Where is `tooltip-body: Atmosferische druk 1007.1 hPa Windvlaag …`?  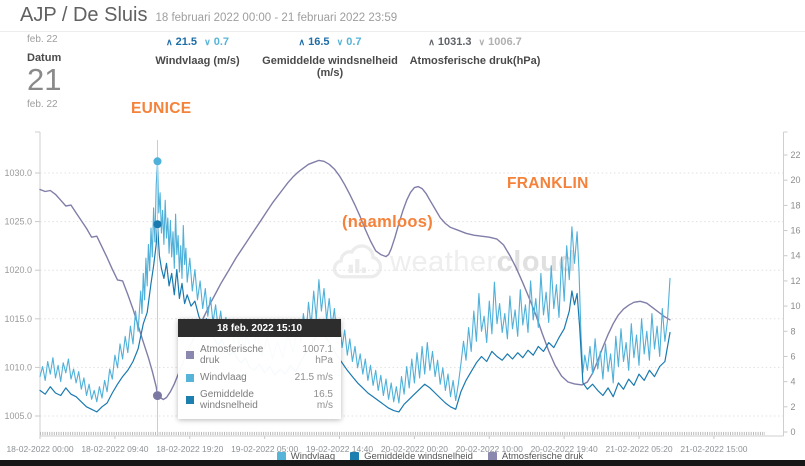 tooltip-body: Atmosferische druk 1007.1 hPa Windvlaag … is located at coordinates (259, 378).